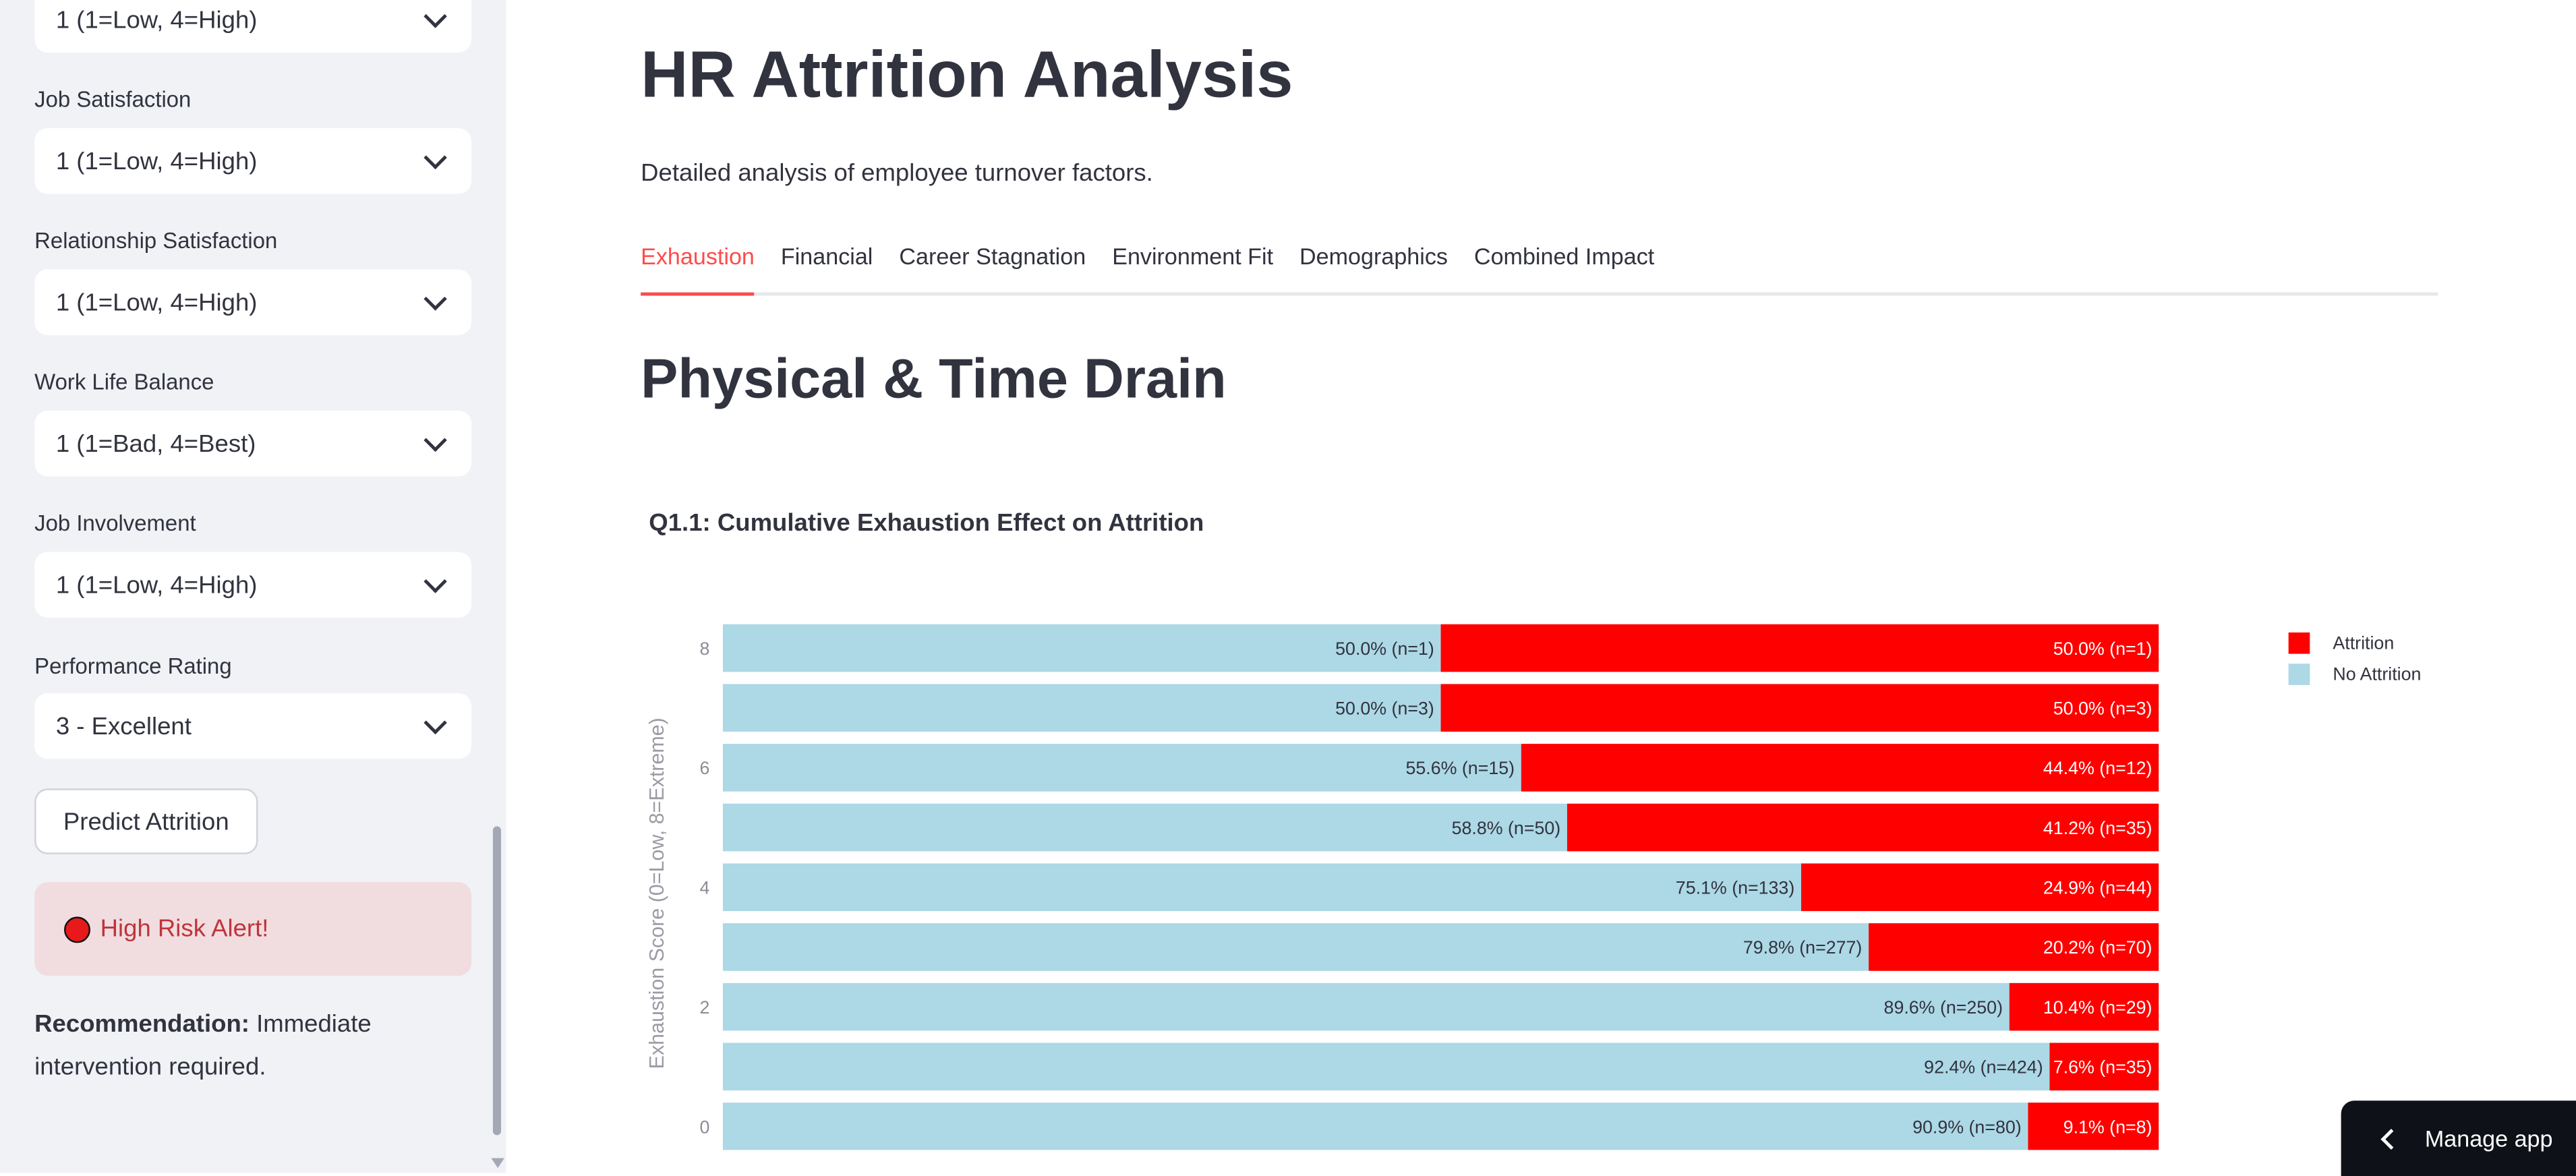  What do you see at coordinates (498, 1163) in the screenshot?
I see `scroll-down-arrow-icon` at bounding box center [498, 1163].